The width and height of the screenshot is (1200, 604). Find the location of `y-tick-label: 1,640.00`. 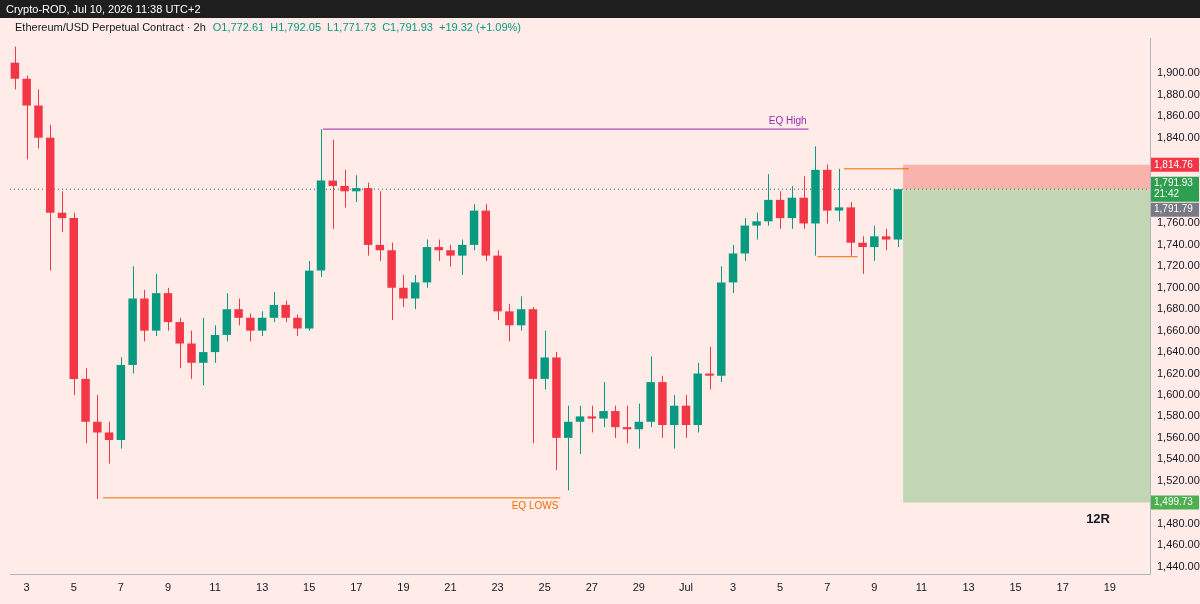

y-tick-label: 1,640.00 is located at coordinates (1178, 351).